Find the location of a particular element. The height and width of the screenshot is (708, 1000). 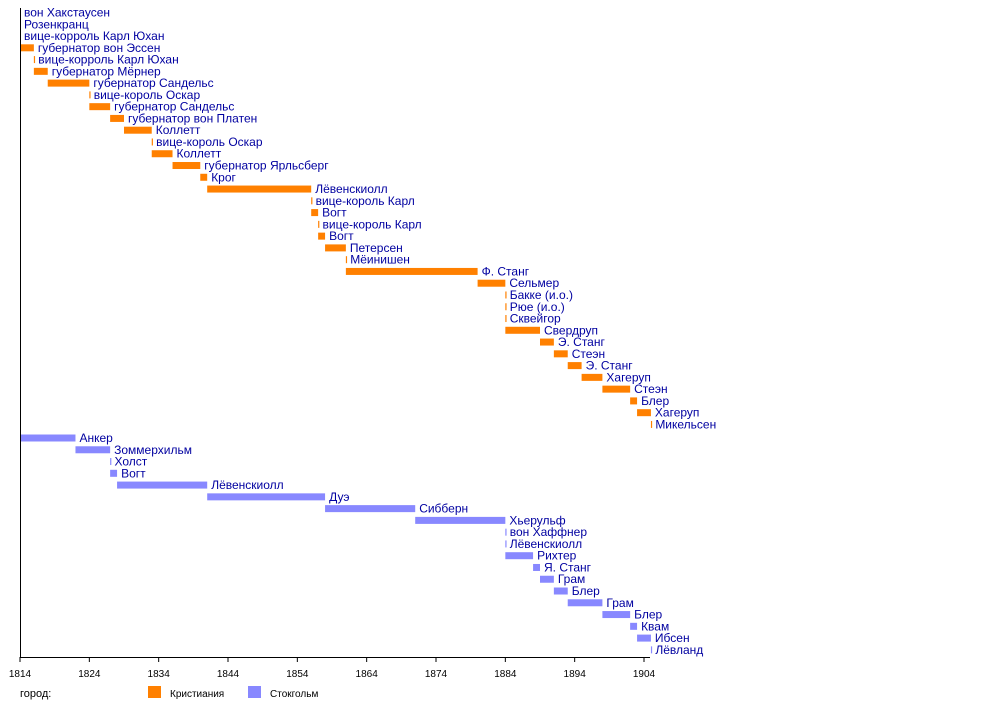

legend-label-kristiania: Кристиания is located at coordinates (197, 694).